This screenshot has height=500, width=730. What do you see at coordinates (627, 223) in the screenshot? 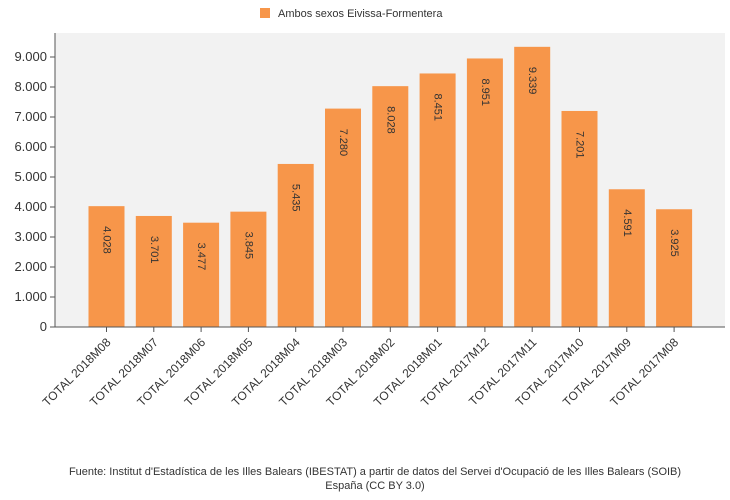
I see `bar-value-label: 4.591` at bounding box center [627, 223].